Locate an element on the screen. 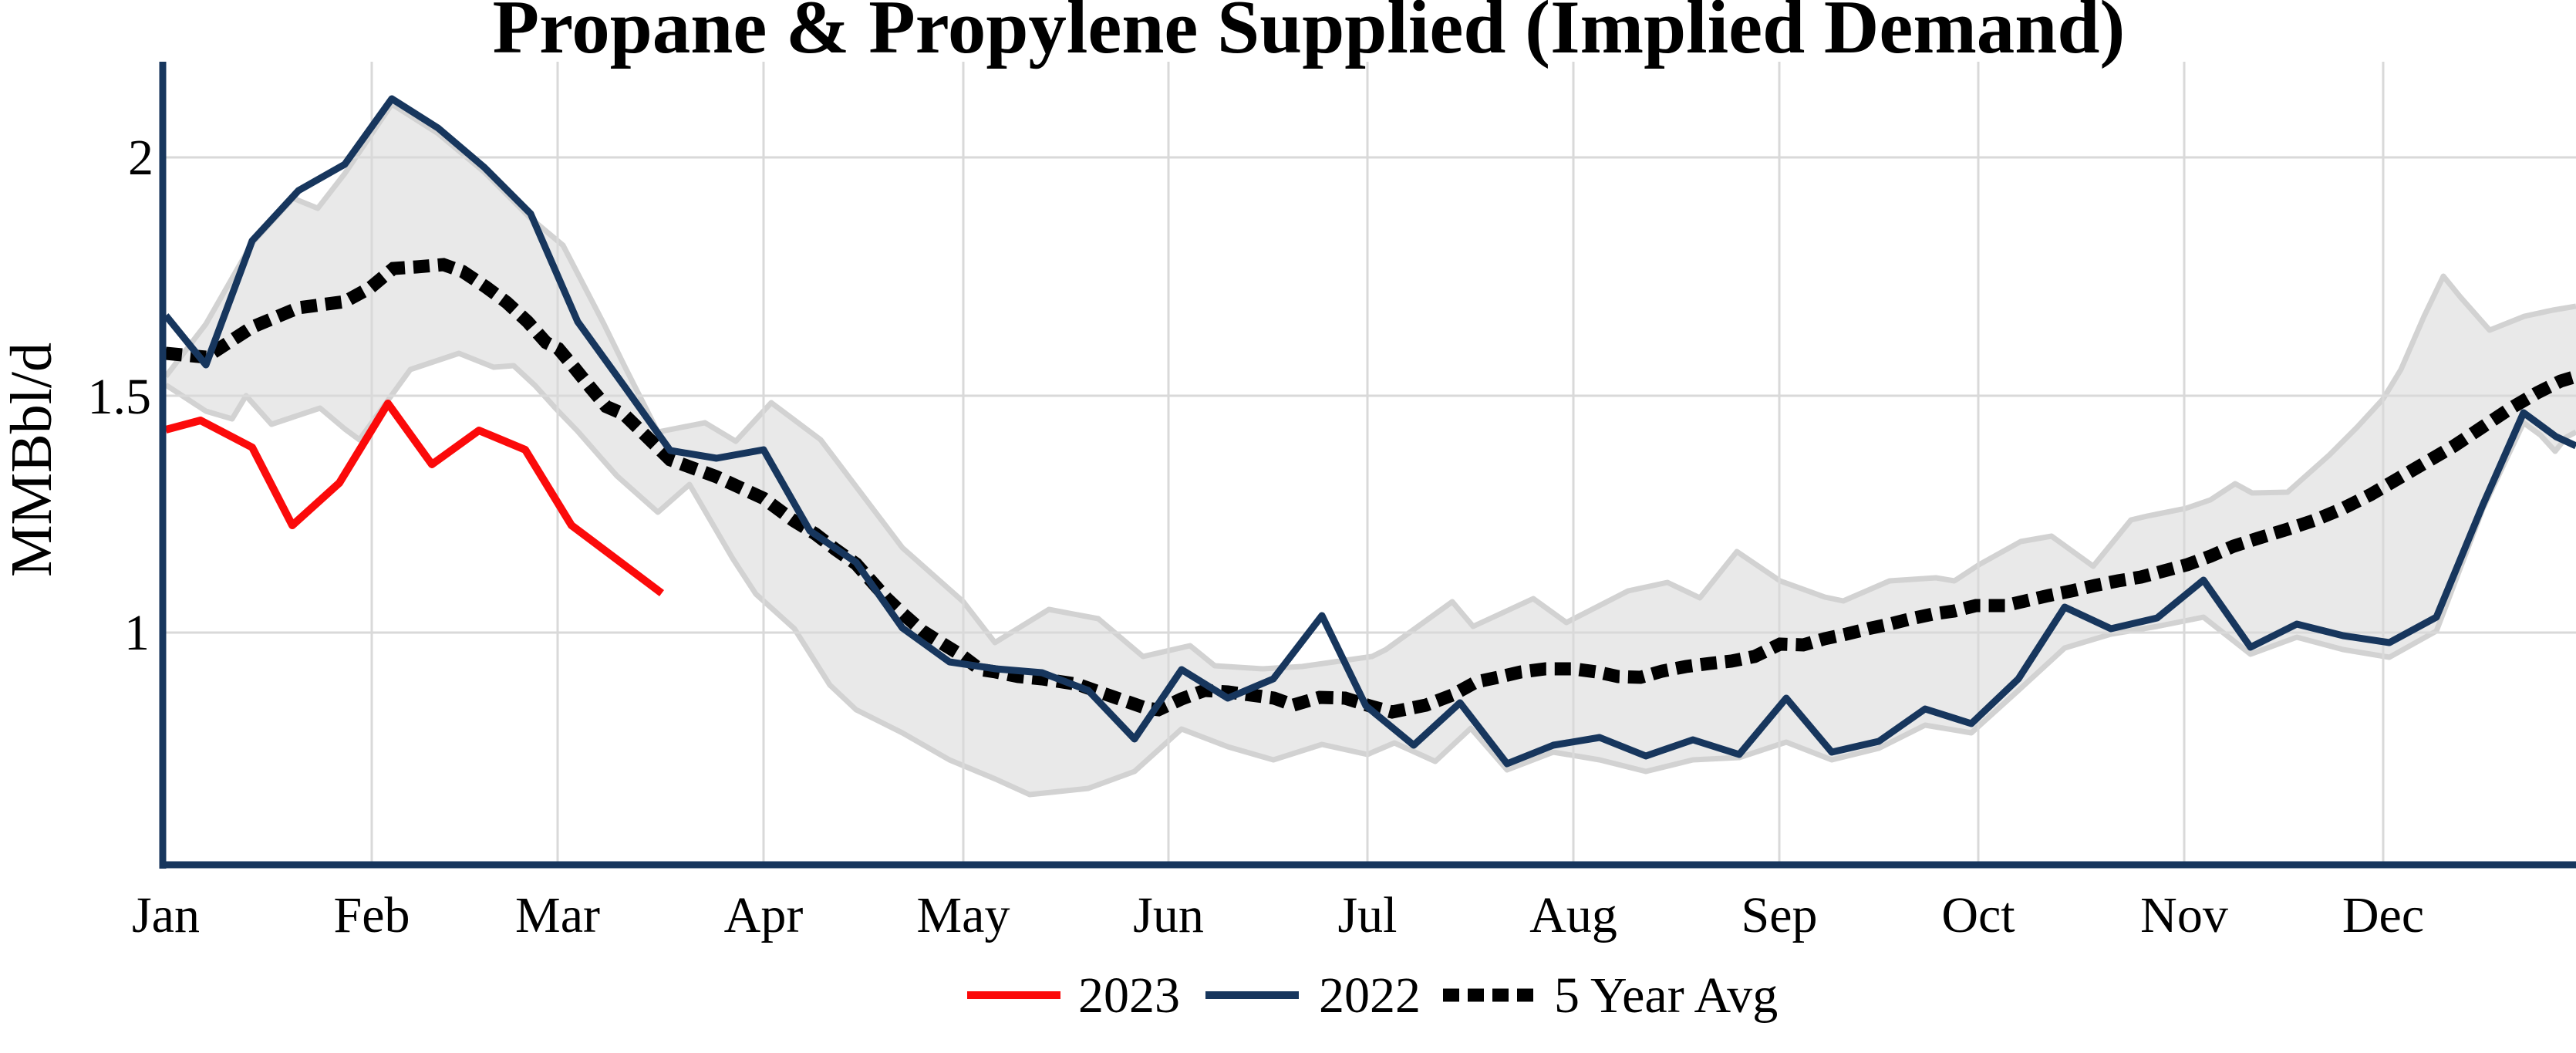 Image resolution: width=2576 pixels, height=1053 pixels. svg-text: 5 Year Avg is located at coordinates (1666, 996).